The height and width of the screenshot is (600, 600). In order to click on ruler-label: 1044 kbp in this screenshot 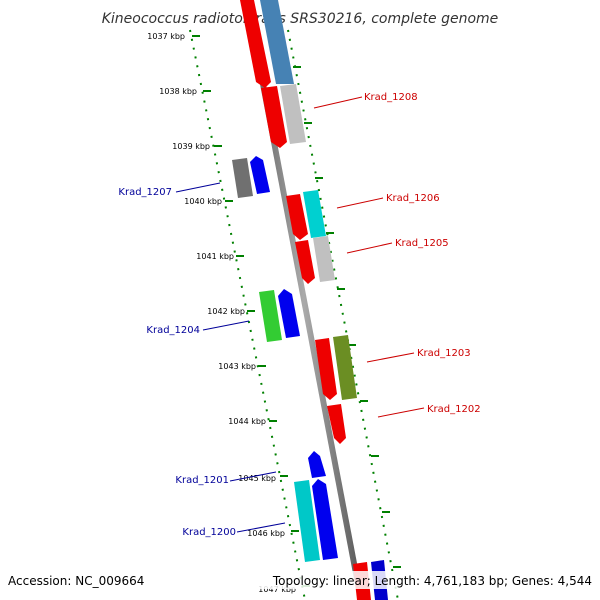, I will do `click(247, 421)`.